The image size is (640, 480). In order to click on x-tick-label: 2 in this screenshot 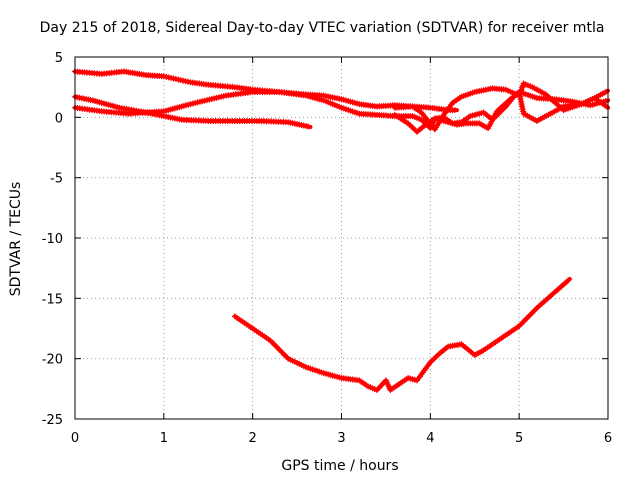, I will do `click(253, 438)`.